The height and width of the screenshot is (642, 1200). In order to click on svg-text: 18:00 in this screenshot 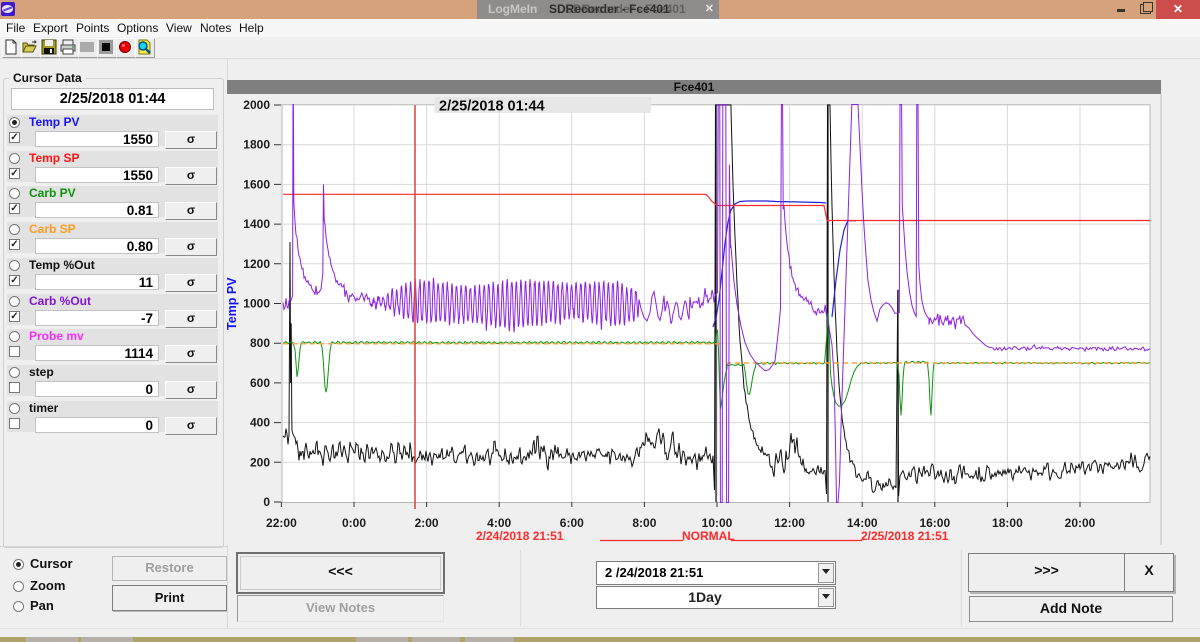, I will do `click(1007, 523)`.